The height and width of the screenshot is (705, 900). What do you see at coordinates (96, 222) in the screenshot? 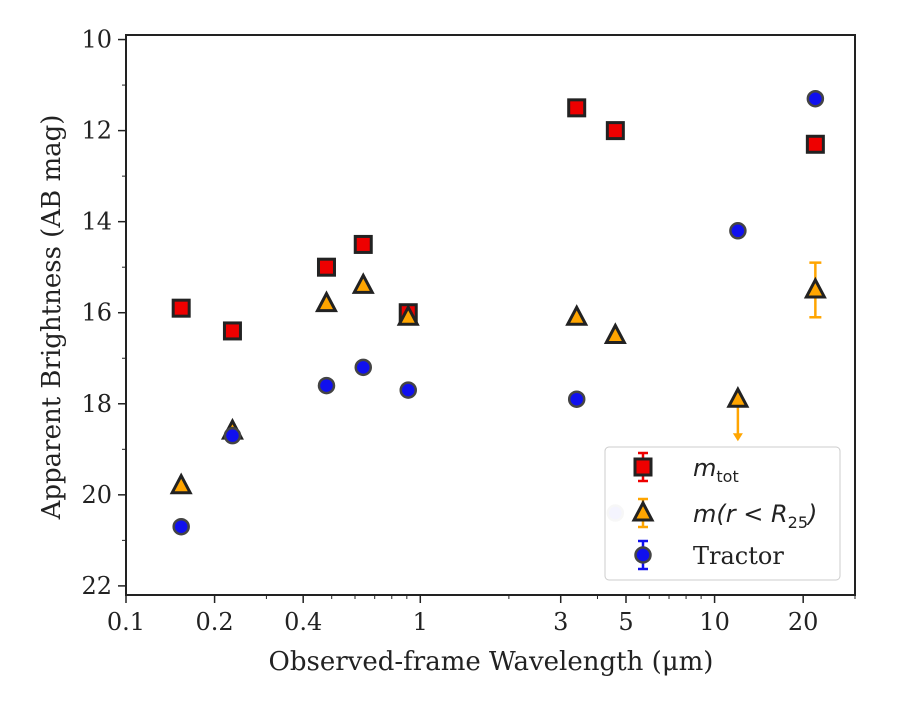
I see `y-tick-label: 14` at bounding box center [96, 222].